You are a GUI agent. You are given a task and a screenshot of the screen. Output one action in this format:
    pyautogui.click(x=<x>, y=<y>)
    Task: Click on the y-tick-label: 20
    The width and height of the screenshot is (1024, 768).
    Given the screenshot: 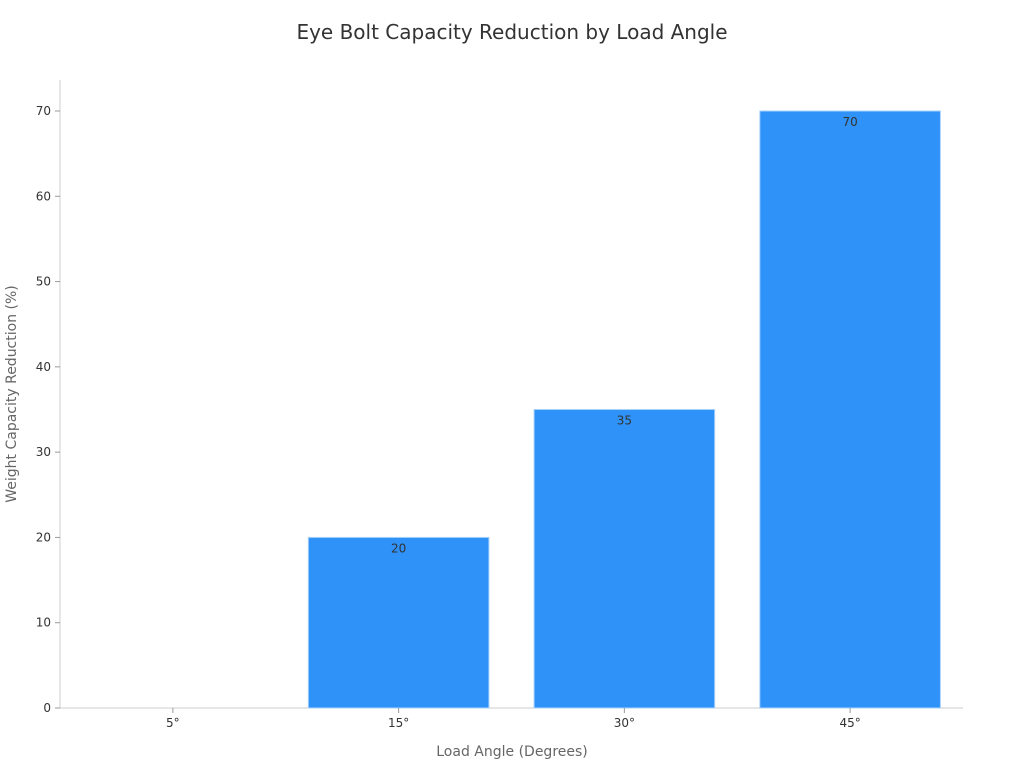 What is the action you would take?
    pyautogui.click(x=43, y=537)
    